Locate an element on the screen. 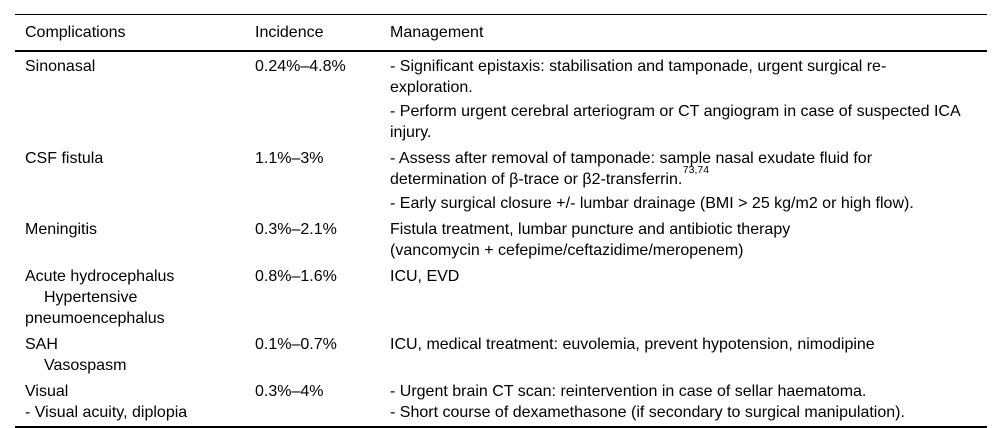 Image resolution: width=1000 pixels, height=428 pixels. incidence-cell: 0.3%–4% is located at coordinates (322, 402).